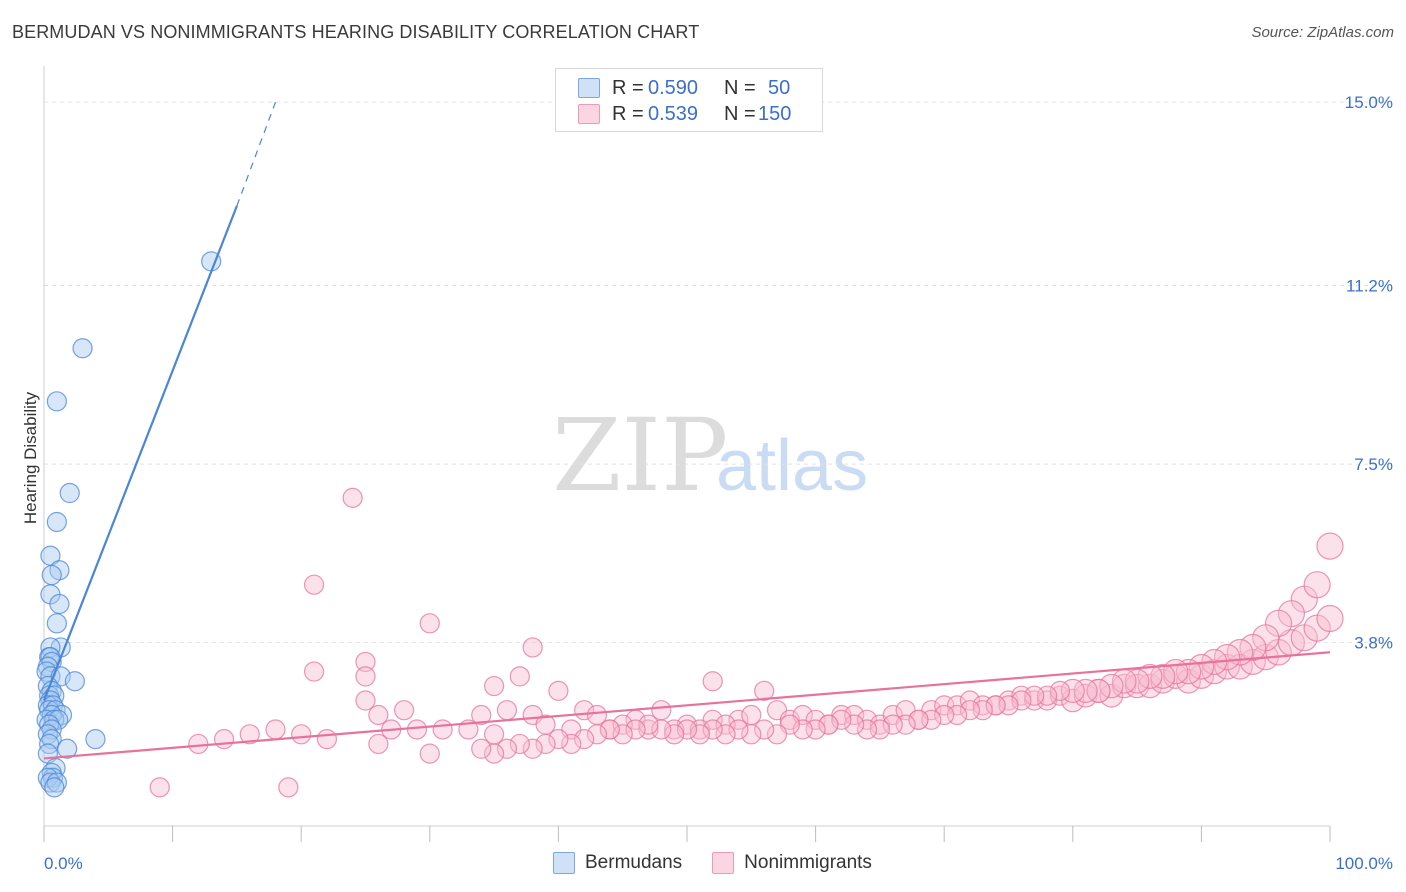  What do you see at coordinates (1373, 464) in the screenshot?
I see `y-tick-label: 7.5%` at bounding box center [1373, 464].